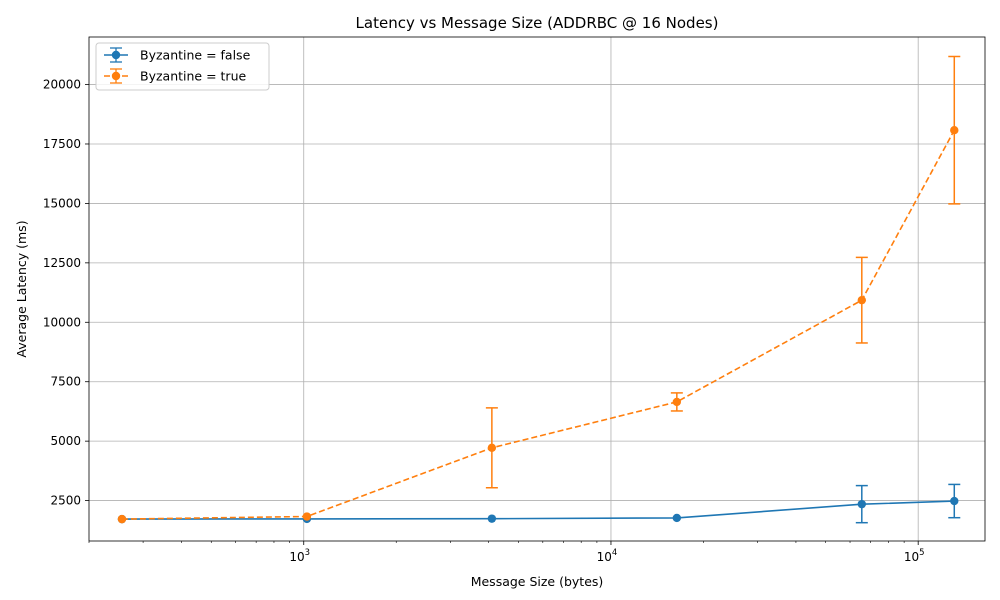 The width and height of the screenshot is (1000, 600). Describe the element at coordinates (193, 76) in the screenshot. I see `legend-label: Byzantine = true` at that location.